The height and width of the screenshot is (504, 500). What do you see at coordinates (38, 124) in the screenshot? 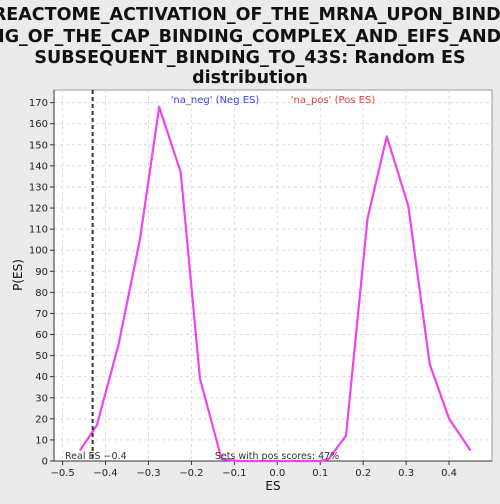
I see `y-tick-label: 160` at bounding box center [38, 124].